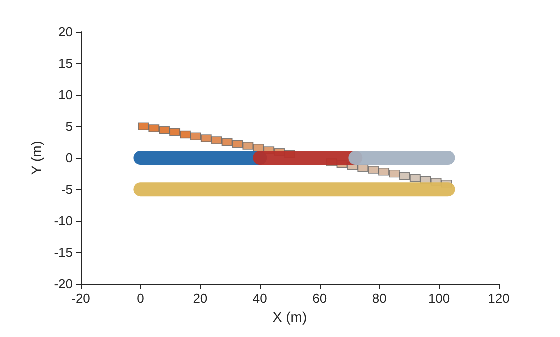  I want to click on y-tick-label: -20, so click(63, 284).